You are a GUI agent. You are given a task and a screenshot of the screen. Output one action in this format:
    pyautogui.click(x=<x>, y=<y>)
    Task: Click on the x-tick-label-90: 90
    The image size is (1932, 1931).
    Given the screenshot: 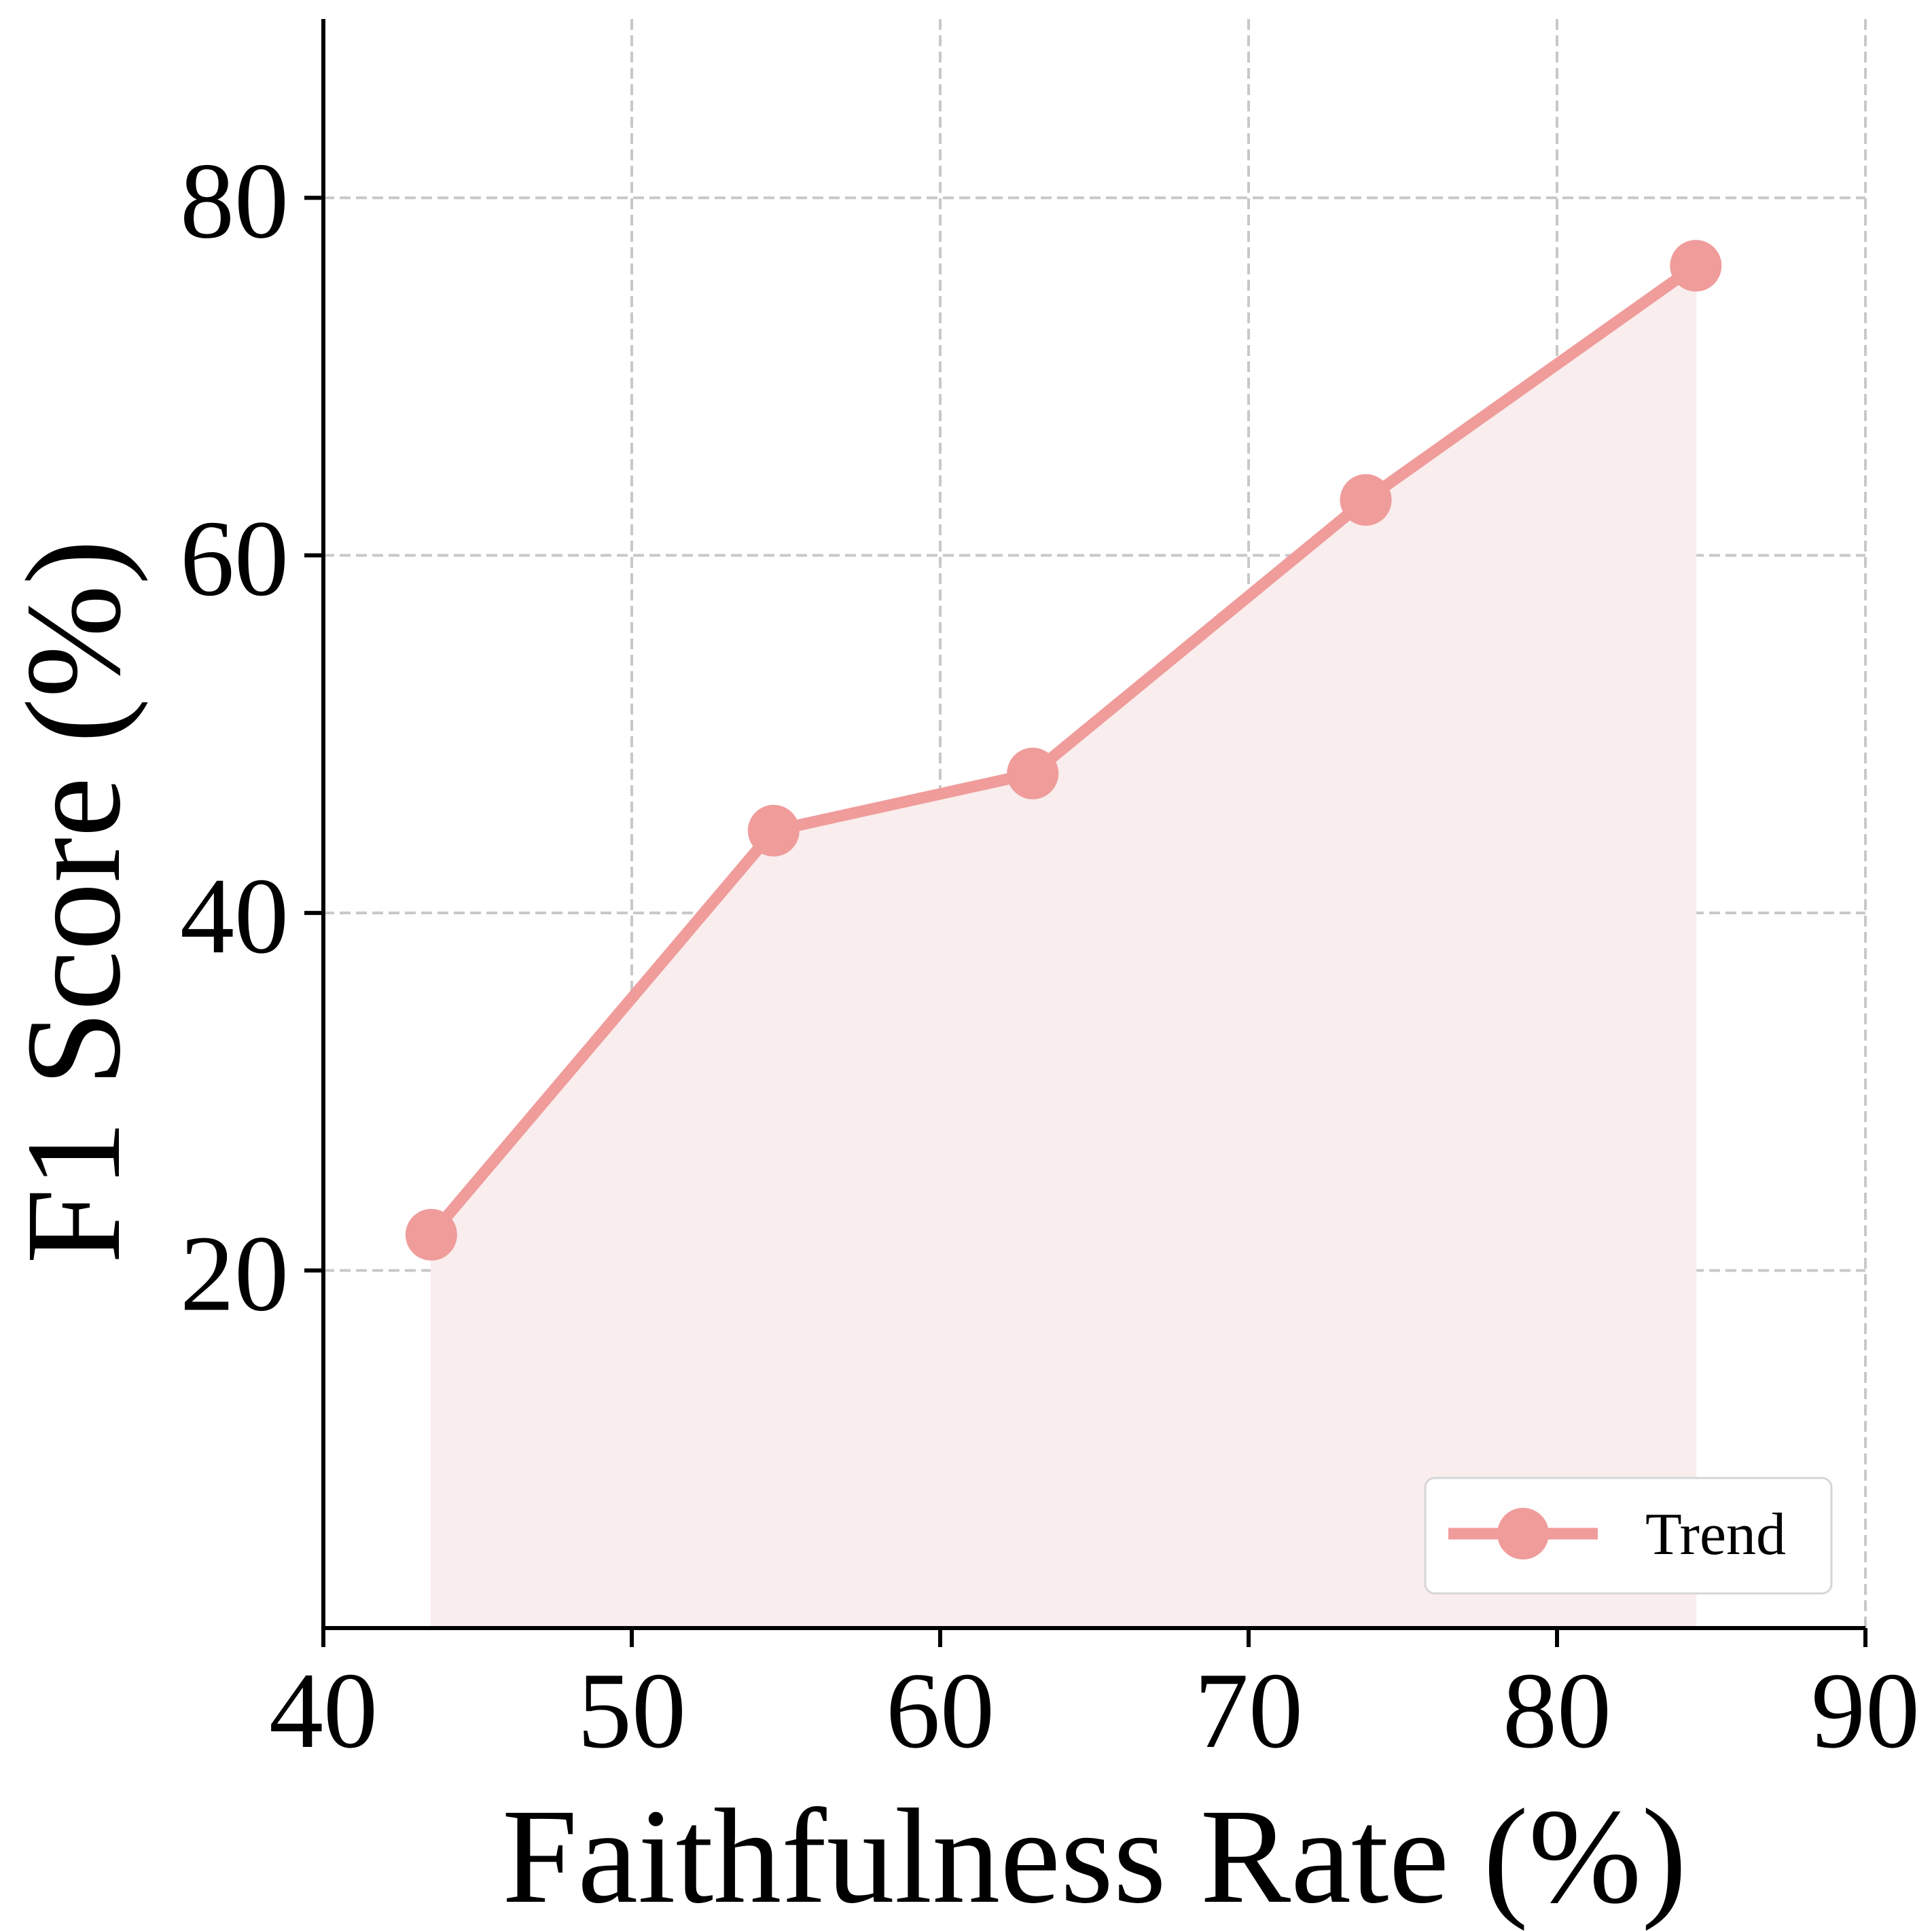 What is the action you would take?
    pyautogui.click(x=1866, y=1710)
    